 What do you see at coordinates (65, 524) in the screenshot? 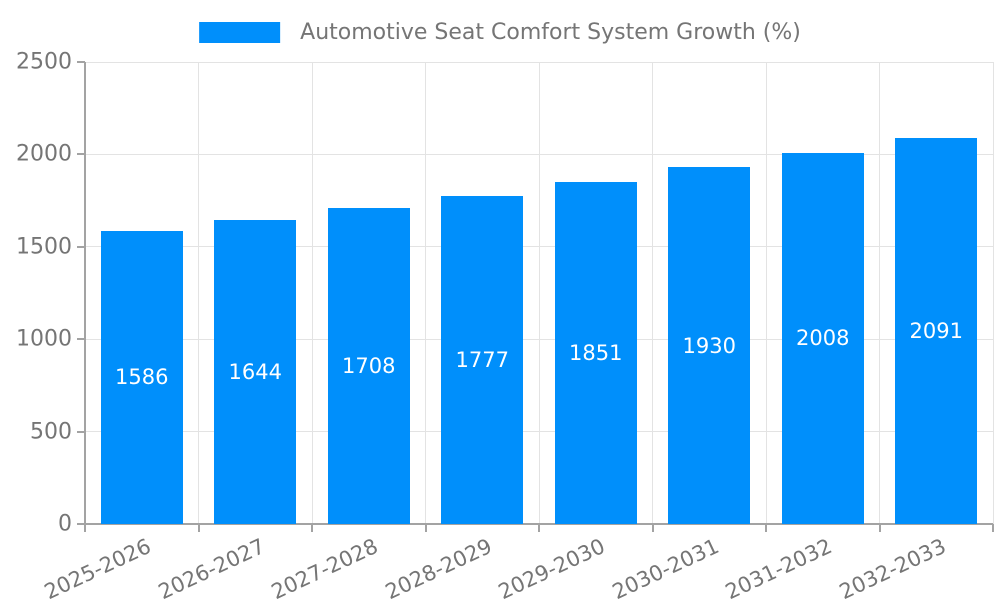
I see `y-axis-tick-label: 0` at bounding box center [65, 524].